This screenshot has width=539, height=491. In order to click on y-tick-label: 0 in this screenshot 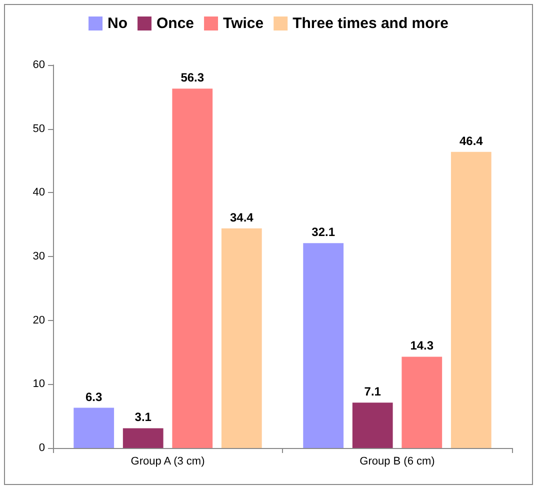, I will do `click(41, 448)`.